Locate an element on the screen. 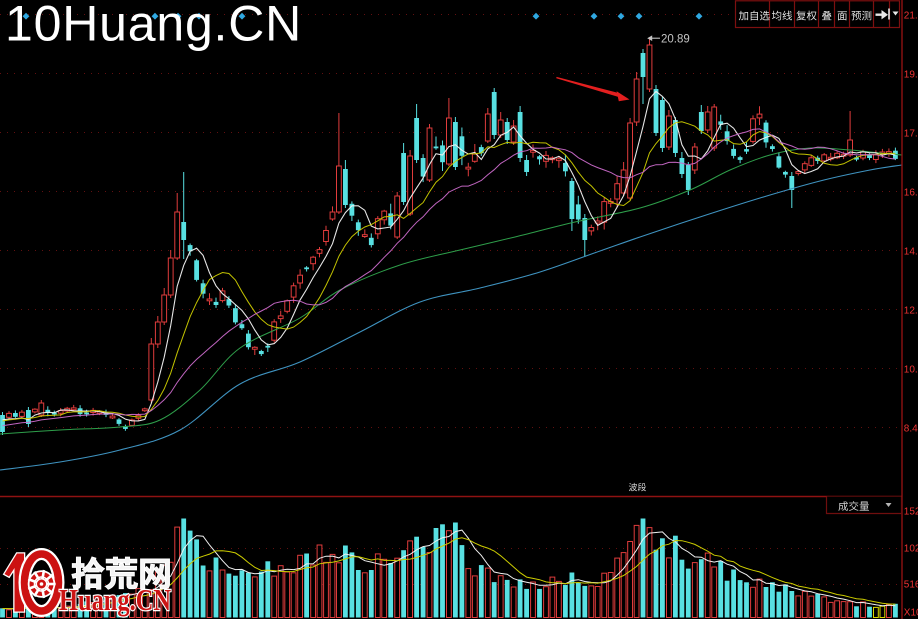  svg-text: 516 is located at coordinates (911, 585).